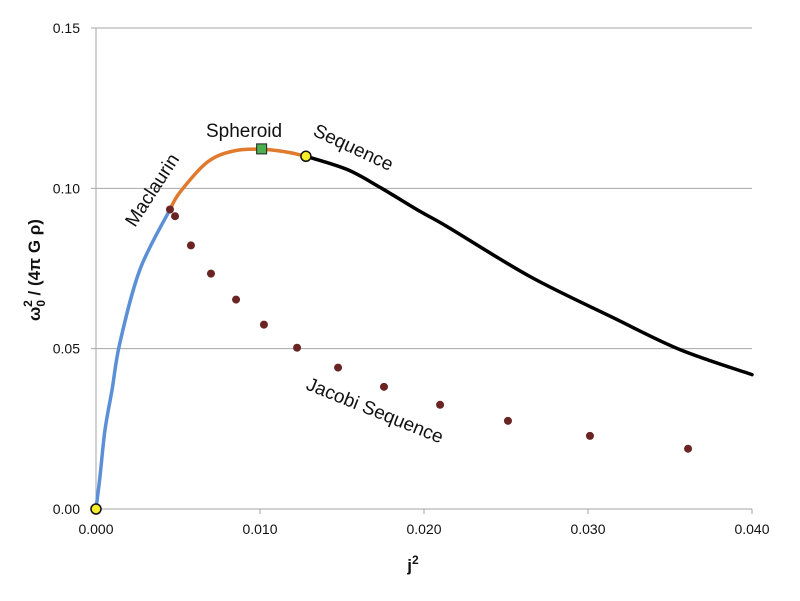 This screenshot has height=601, width=800. I want to click on x-tick-label: 0.040, so click(751, 529).